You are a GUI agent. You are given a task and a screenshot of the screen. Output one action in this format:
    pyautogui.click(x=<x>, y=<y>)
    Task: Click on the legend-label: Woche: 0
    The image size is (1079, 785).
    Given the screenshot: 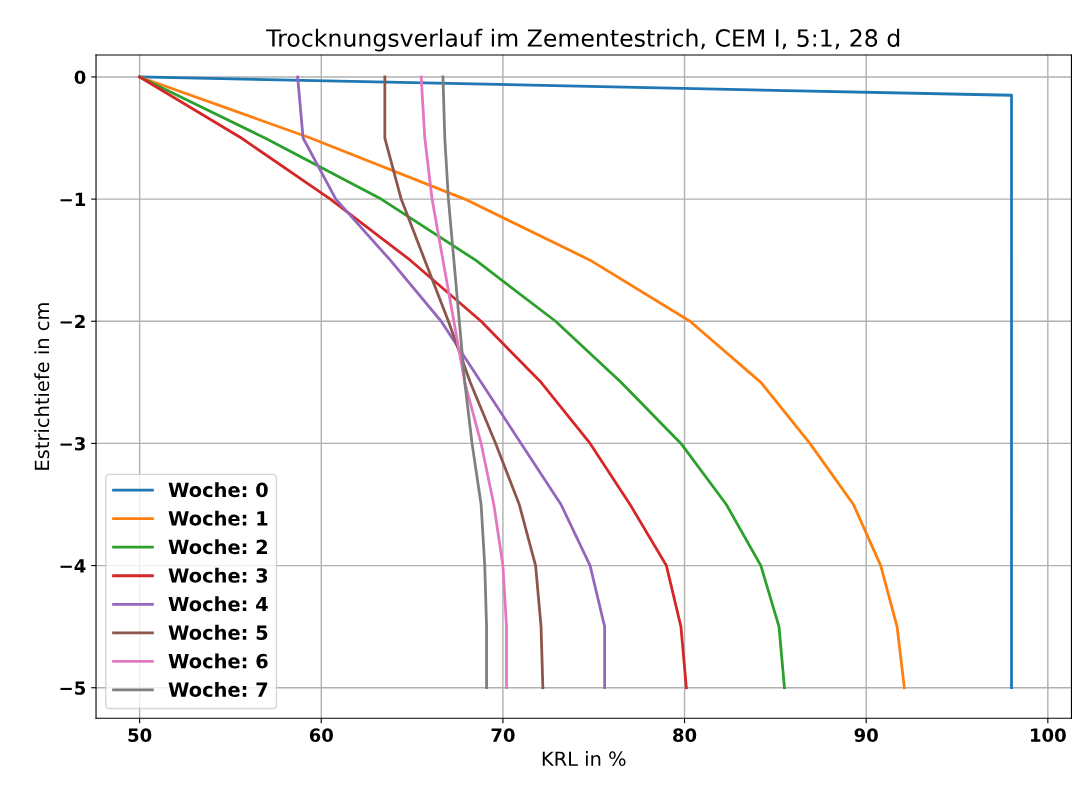 What is the action you would take?
    pyautogui.click(x=218, y=490)
    